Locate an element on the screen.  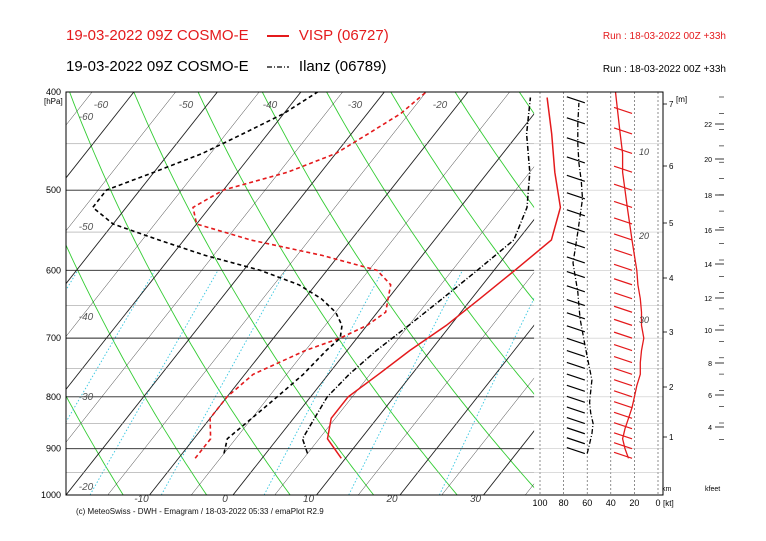
wind-tick-label: 80 is located at coordinates (564, 503).